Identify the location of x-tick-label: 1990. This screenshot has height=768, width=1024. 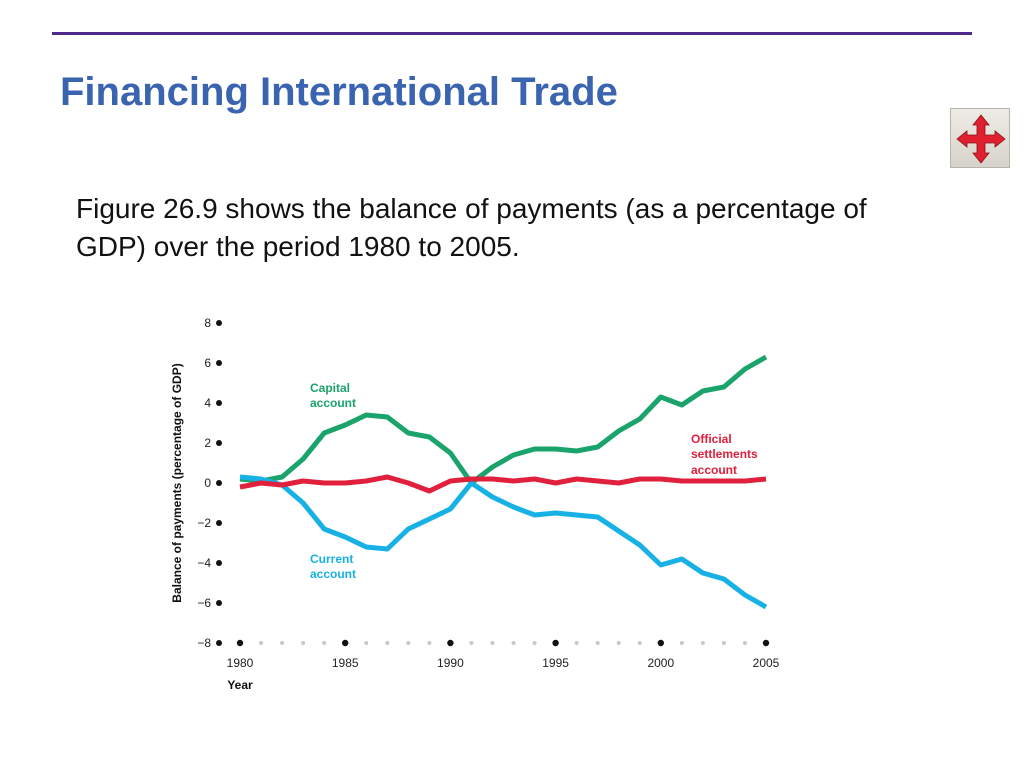
(450, 663).